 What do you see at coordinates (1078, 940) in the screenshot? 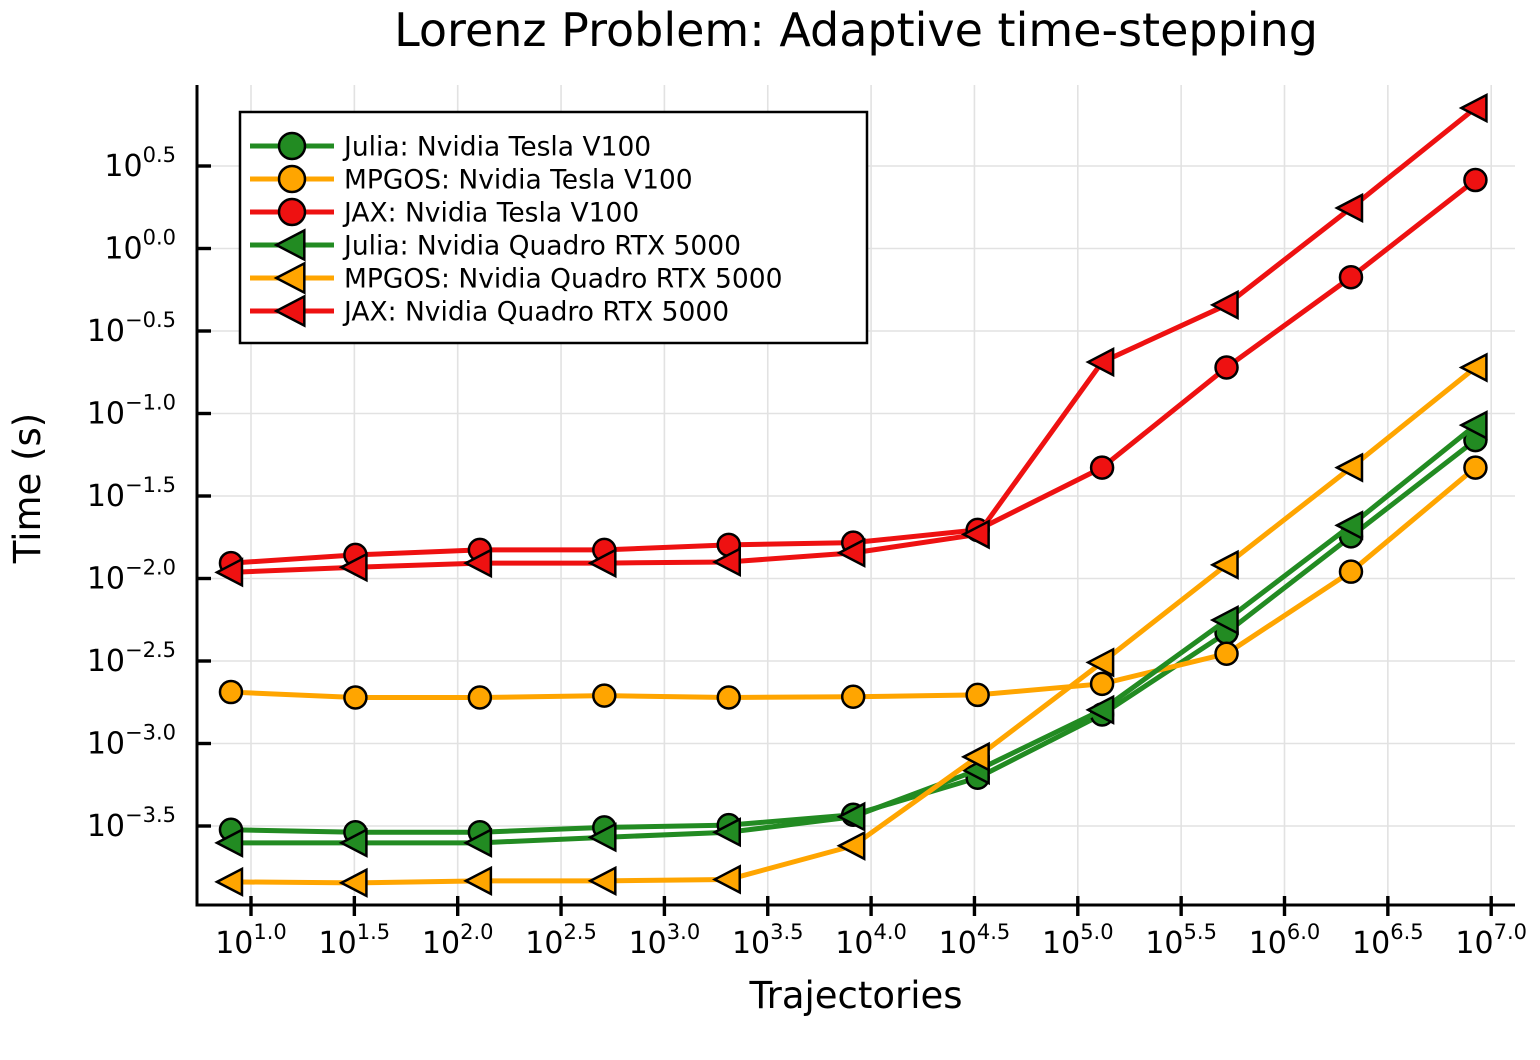
I see `x-tick-label: 105.0` at bounding box center [1078, 940].